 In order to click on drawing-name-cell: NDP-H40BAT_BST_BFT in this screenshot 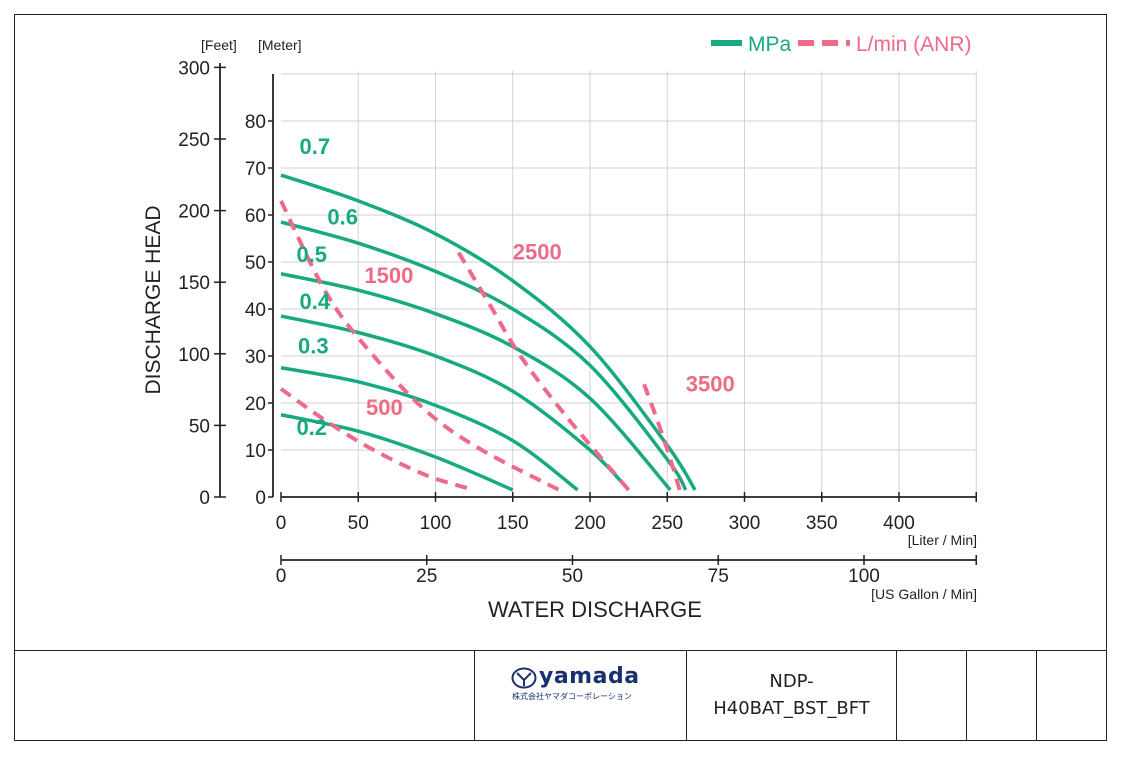, I will do `click(791, 695)`.